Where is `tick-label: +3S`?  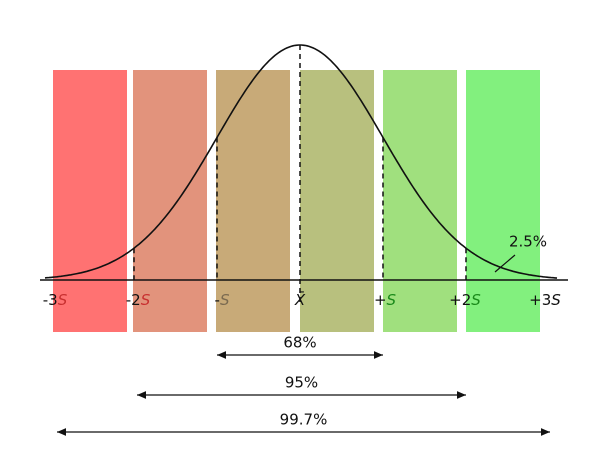 tick-label: +3S is located at coordinates (545, 300).